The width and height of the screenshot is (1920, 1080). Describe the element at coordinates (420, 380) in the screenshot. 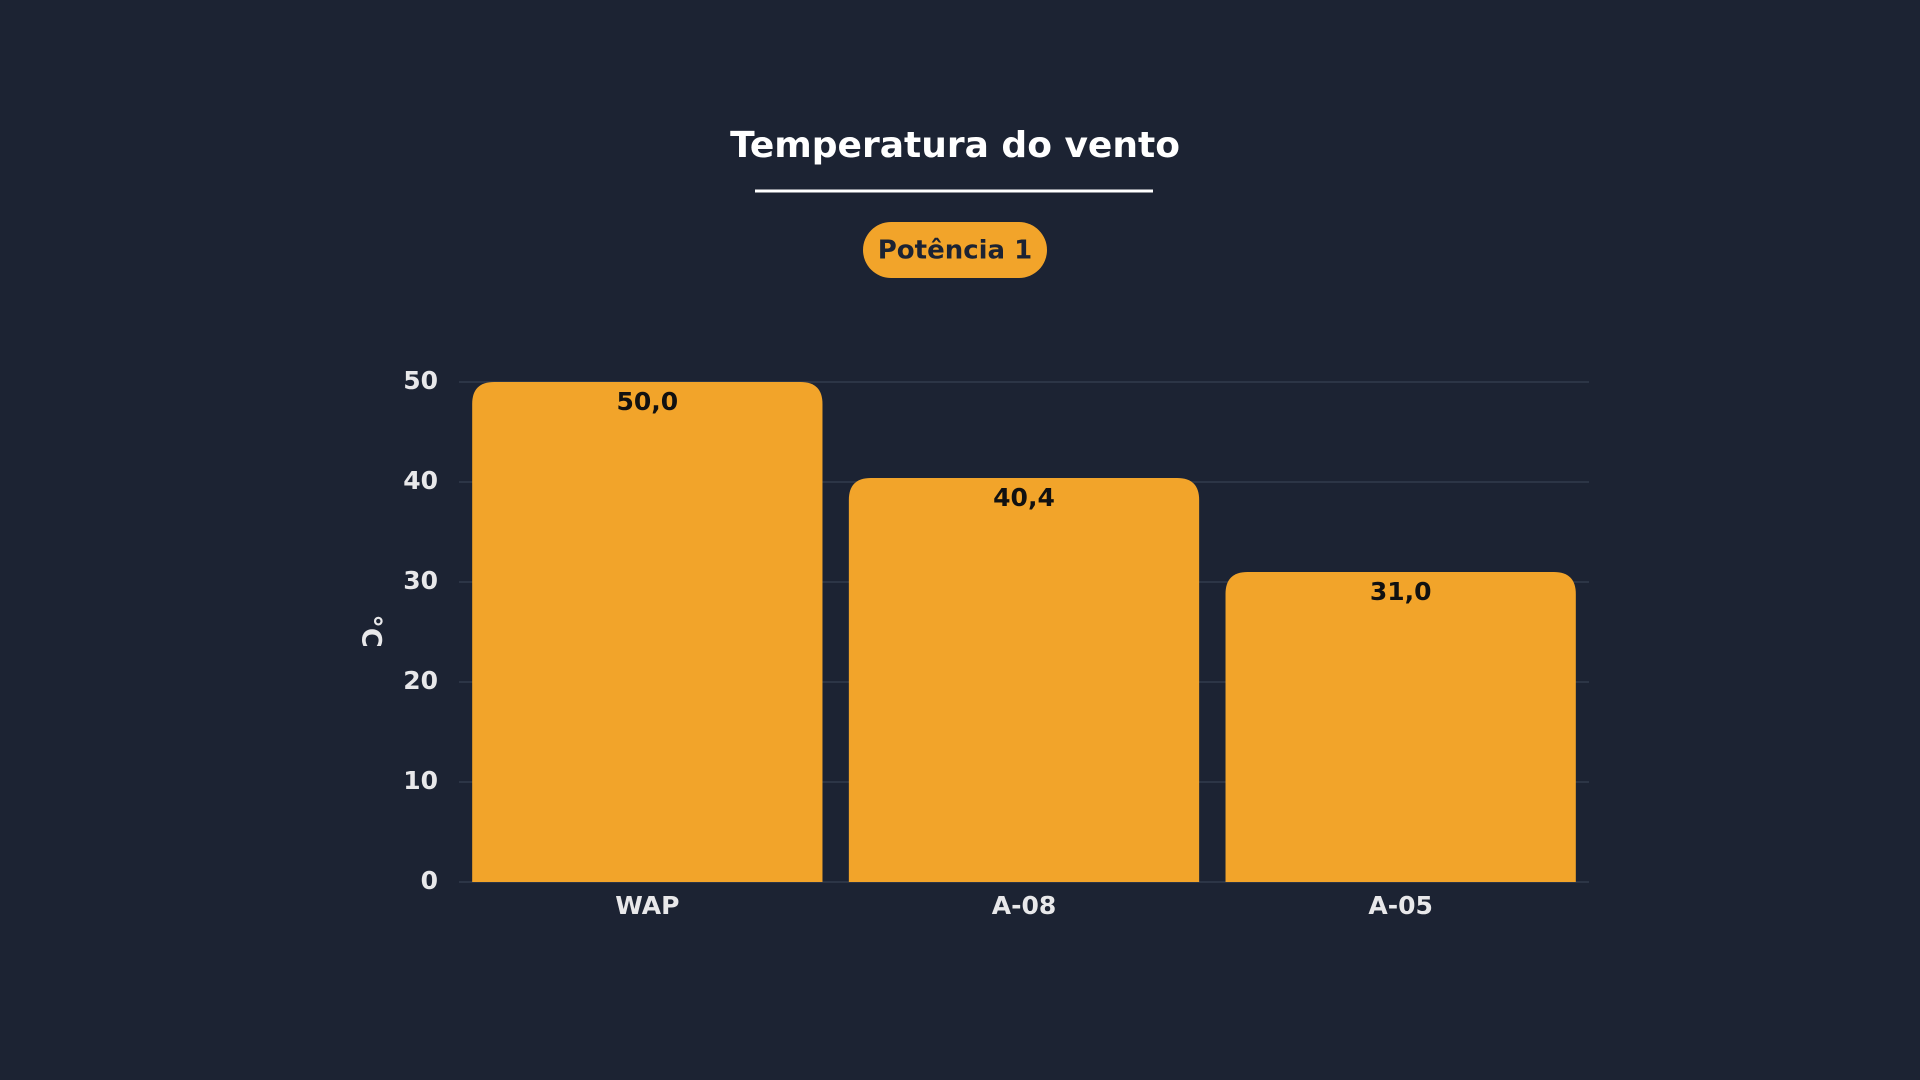

I see `y-tick-label: 50` at that location.